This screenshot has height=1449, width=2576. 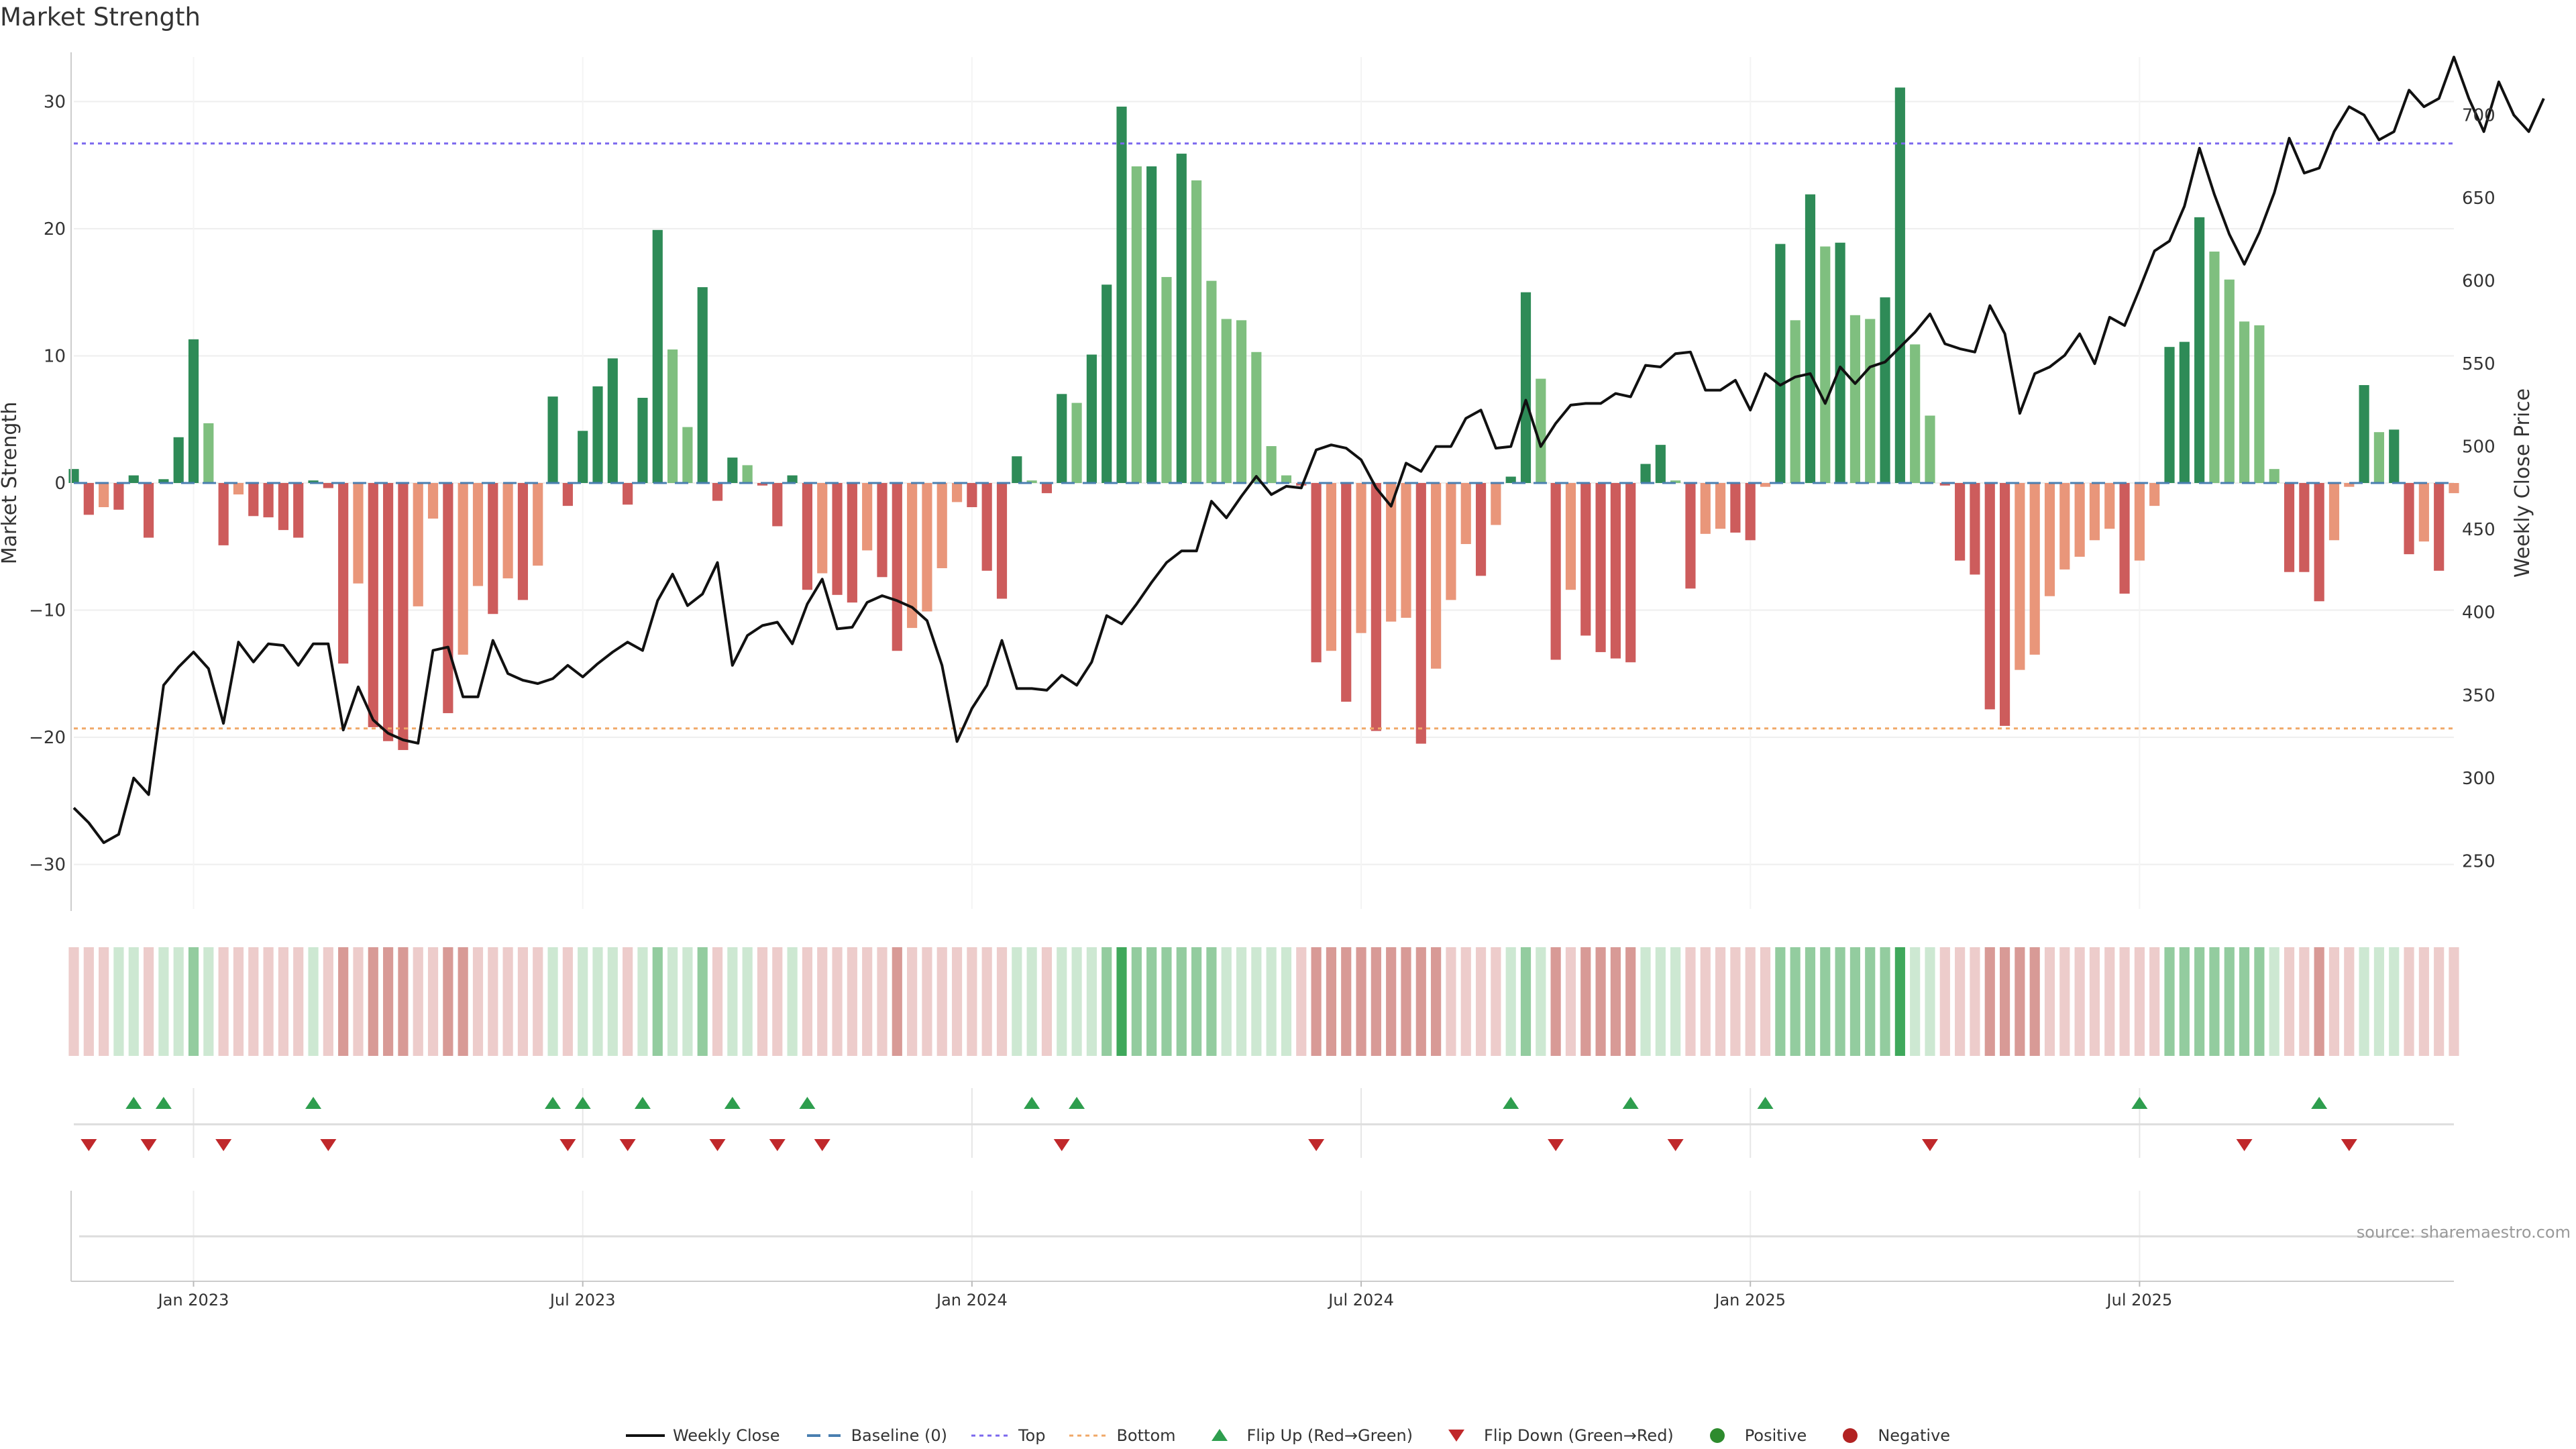 I want to click on legend-label: Top, so click(x=1032, y=1435).